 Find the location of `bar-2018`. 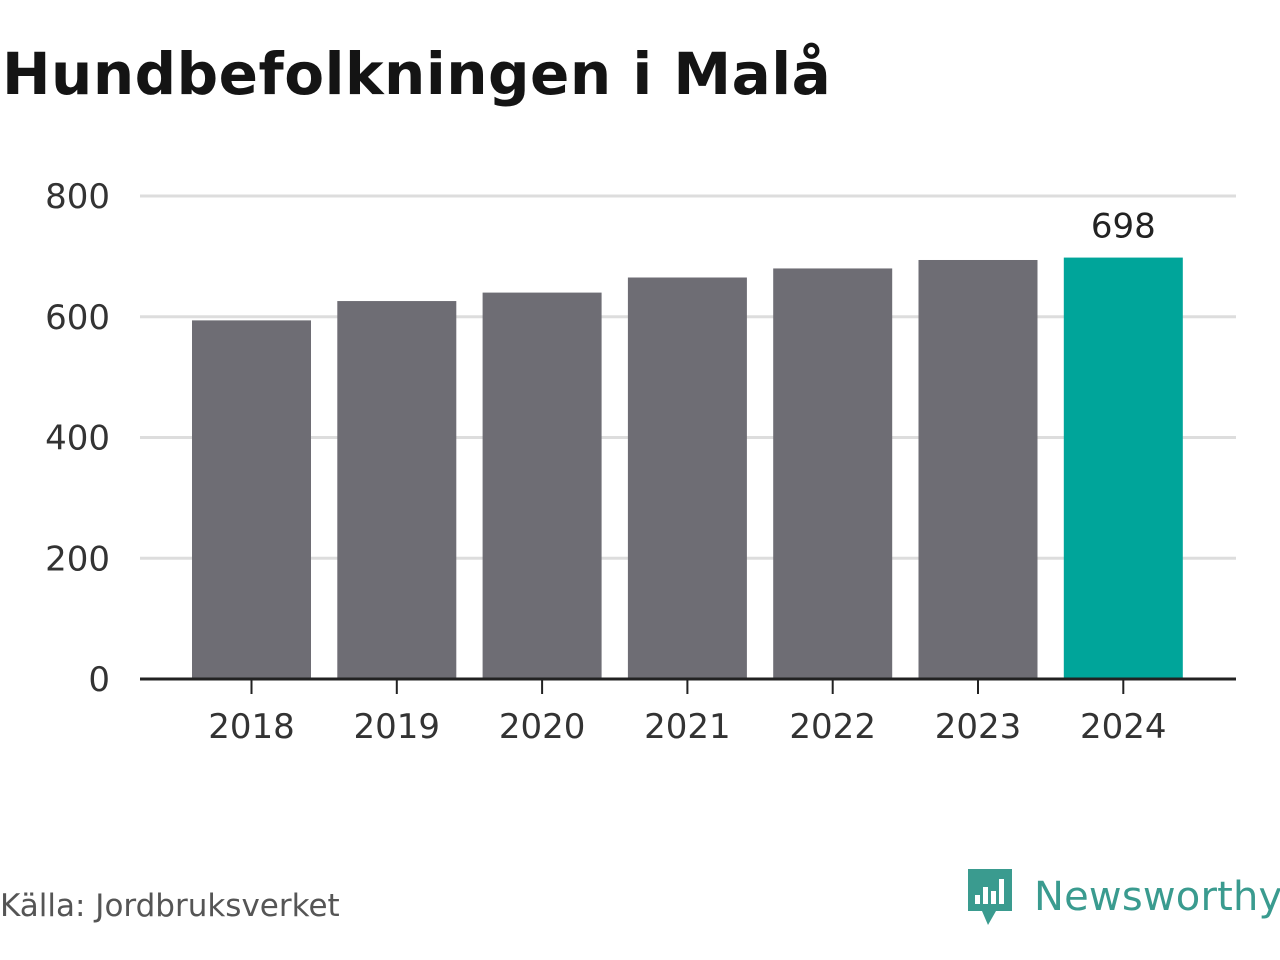

bar-2018 is located at coordinates (251, 499).